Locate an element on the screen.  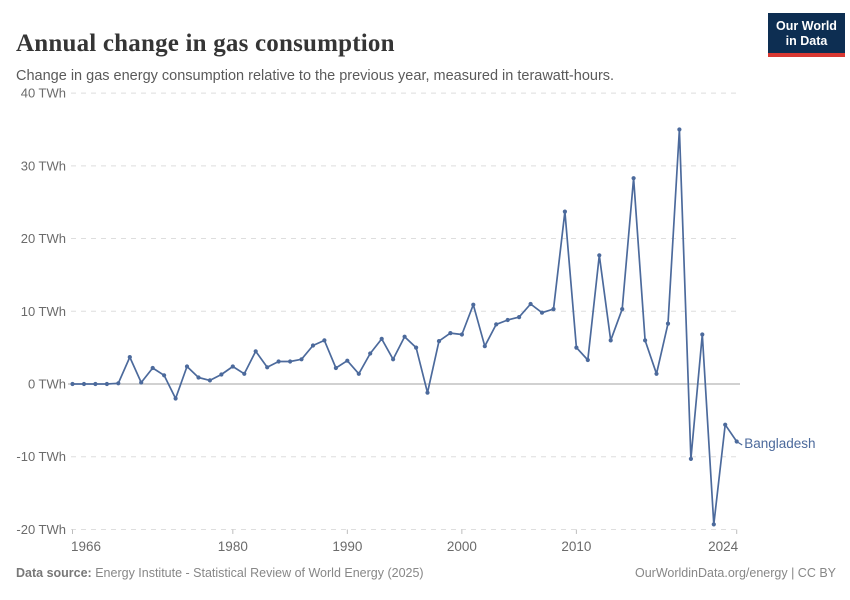
series-end-label: Bangladesh is located at coordinates (779, 443).